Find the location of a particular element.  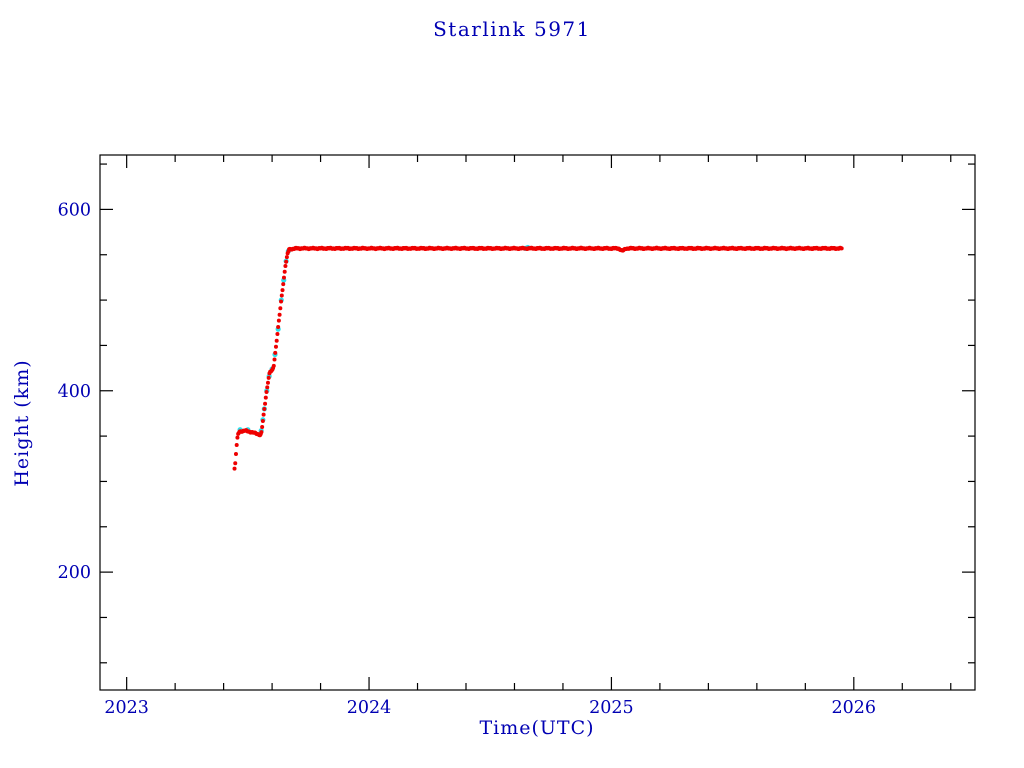

y-tick-label: 400 is located at coordinates (74, 392).